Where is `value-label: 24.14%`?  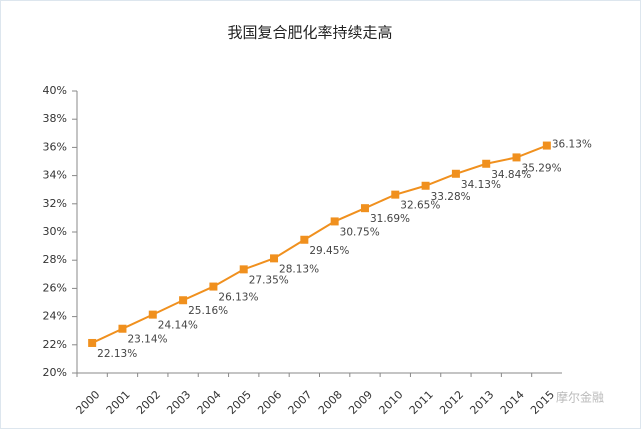
value-label: 24.14% is located at coordinates (178, 326).